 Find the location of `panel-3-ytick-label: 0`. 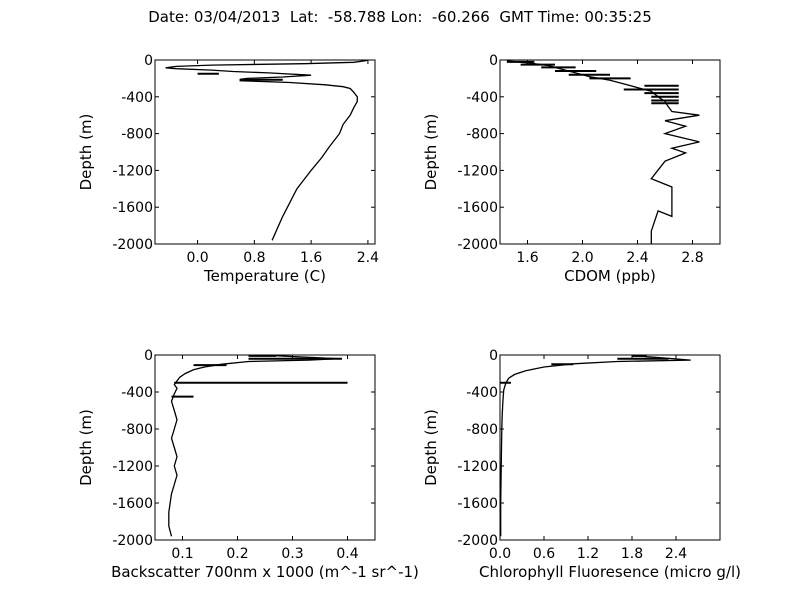

panel-3-ytick-label: 0 is located at coordinates (148, 356).